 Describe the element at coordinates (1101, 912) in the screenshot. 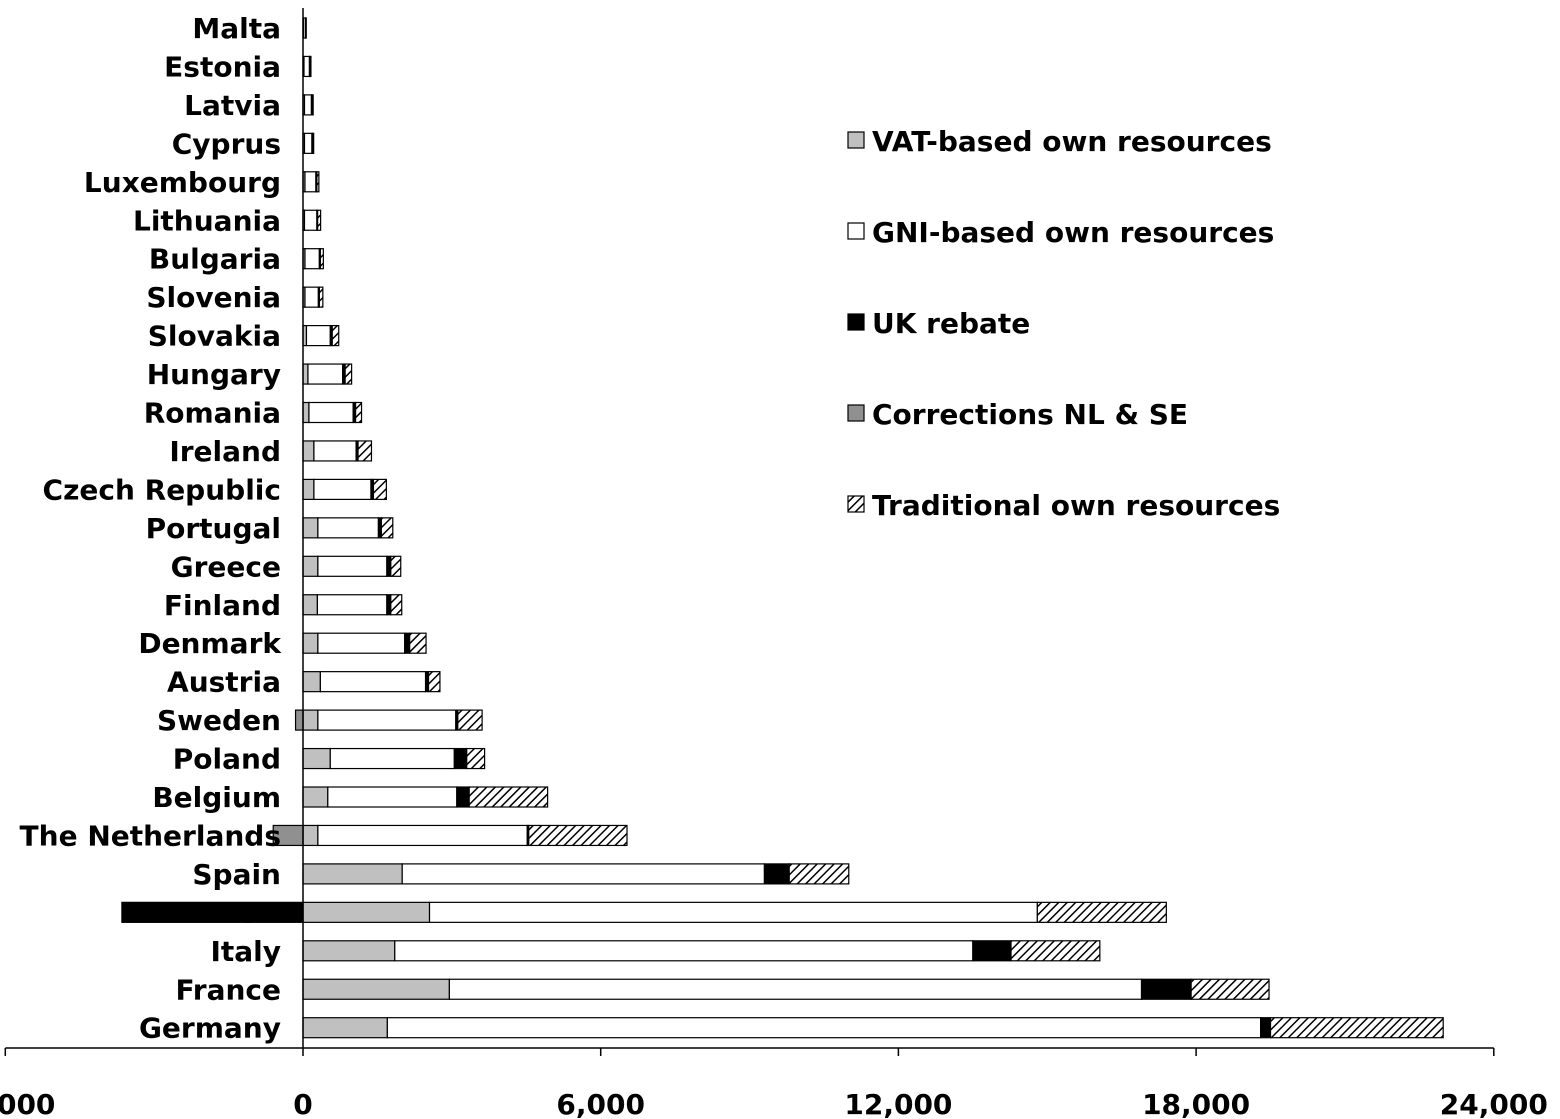

I see `bar-uk-traditional-own-resources` at that location.